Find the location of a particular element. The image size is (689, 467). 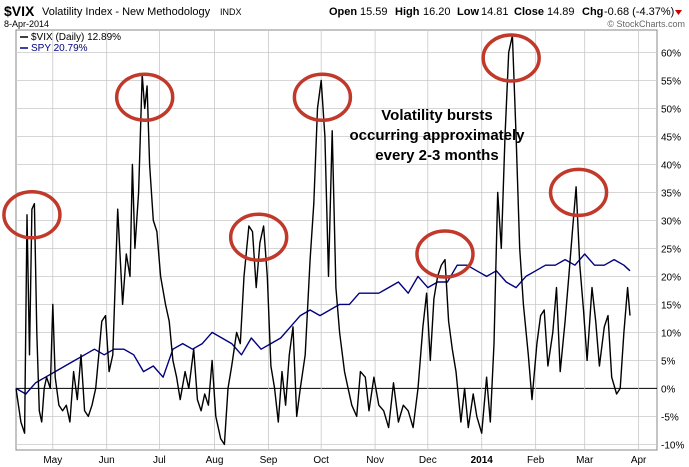

legend-label-vix: $VIX (Daily) 12.89% is located at coordinates (76, 37).